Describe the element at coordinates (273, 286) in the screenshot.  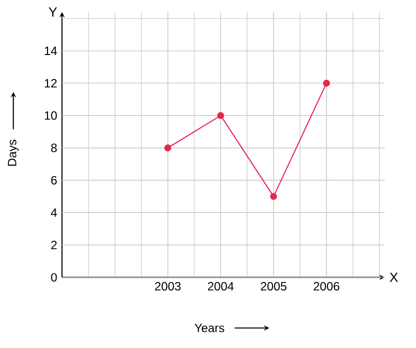
I see `x-tick-label: 2005` at that location.